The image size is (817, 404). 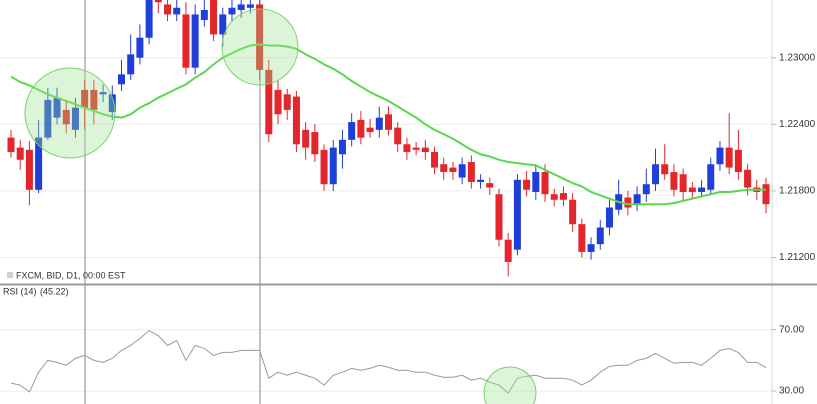 I want to click on y-tick-label: 1.22400, so click(x=797, y=124).